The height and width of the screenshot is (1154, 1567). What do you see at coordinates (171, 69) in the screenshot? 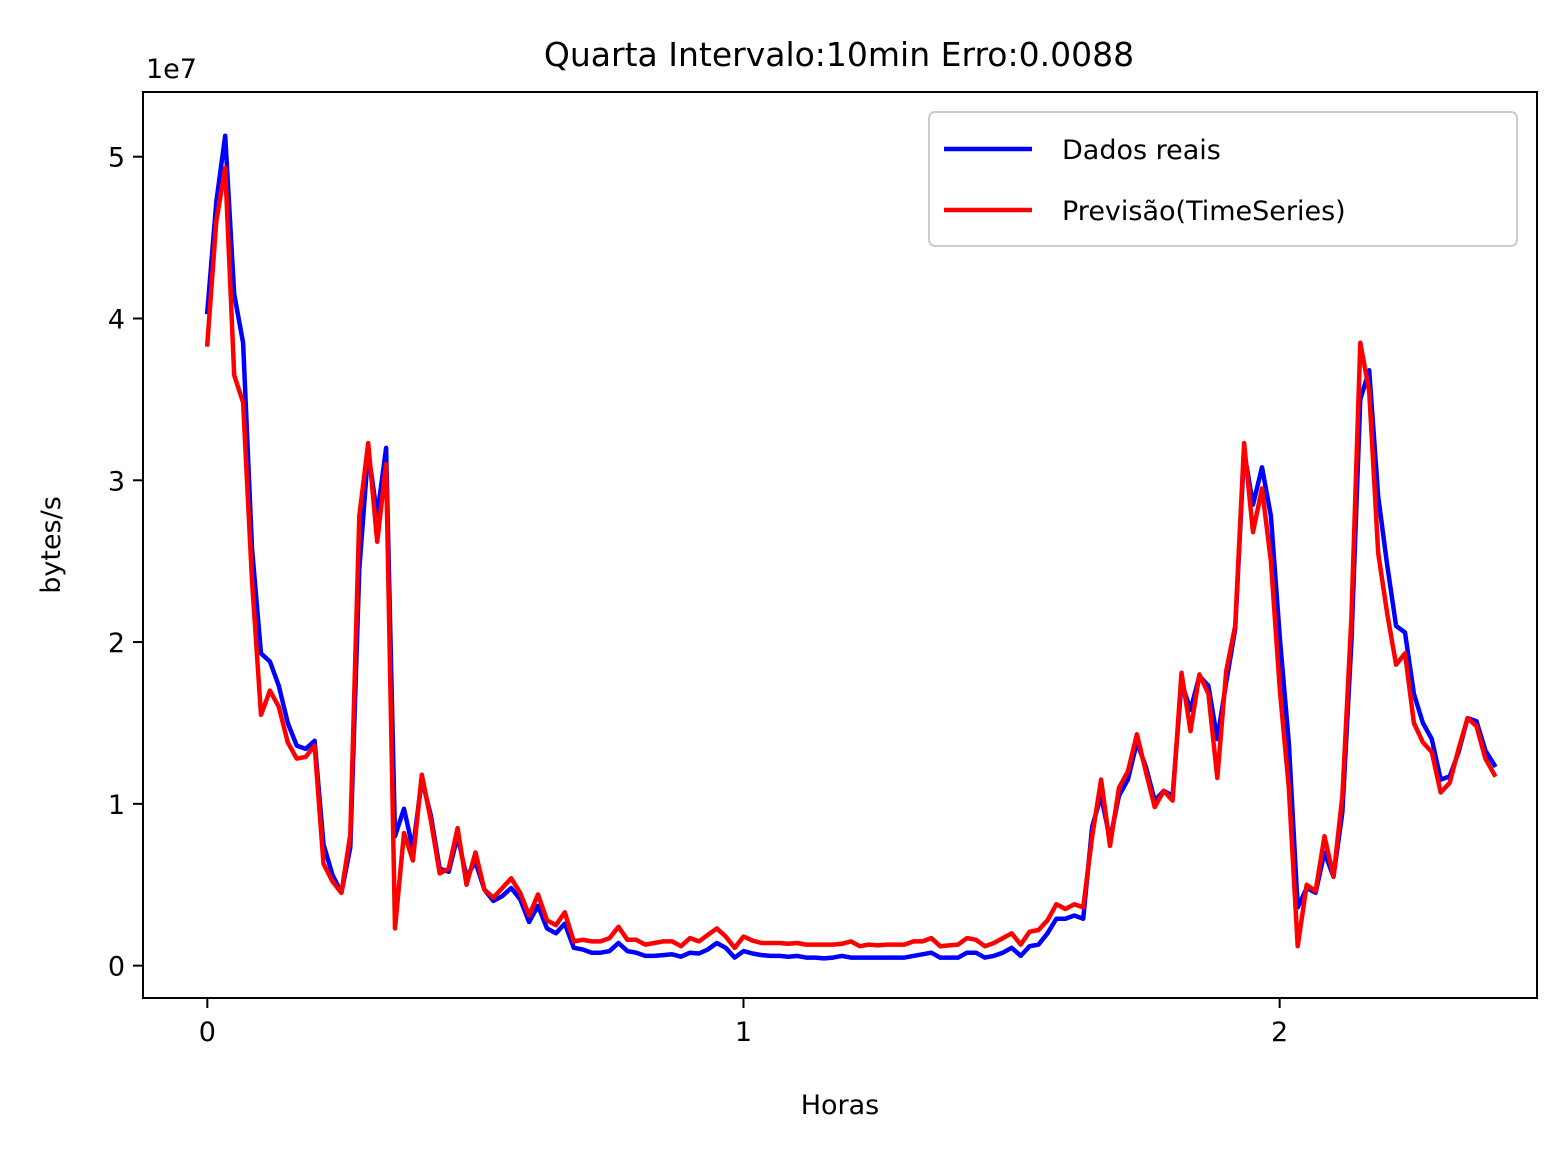
I see `y-scale-label: 1e7` at bounding box center [171, 69].